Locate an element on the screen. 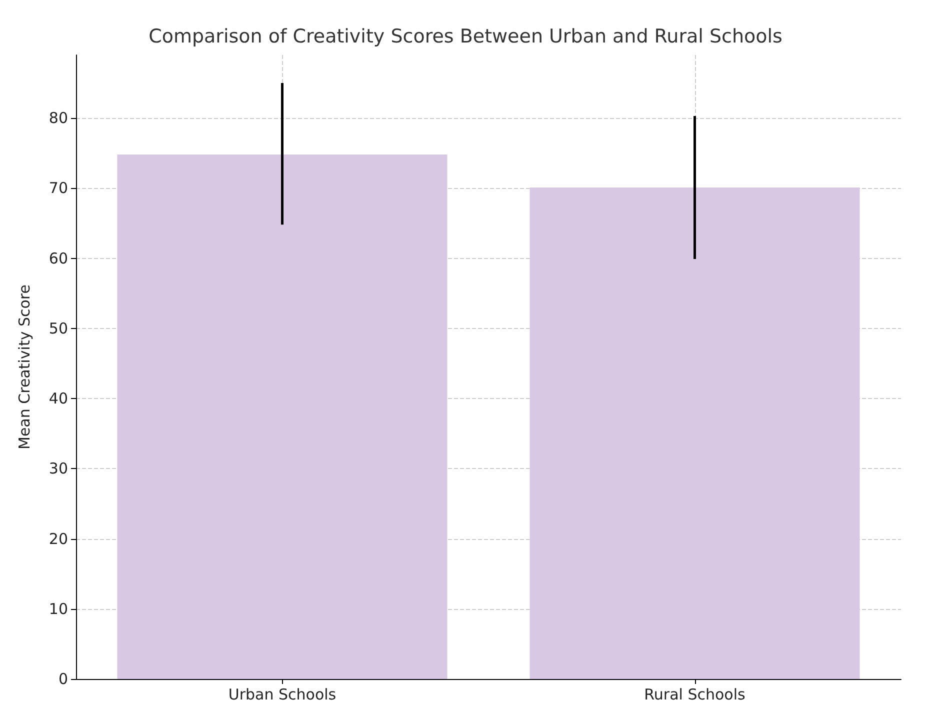 The image size is (933, 724). y-axis-title: Mean Creativity Score is located at coordinates (25, 367).